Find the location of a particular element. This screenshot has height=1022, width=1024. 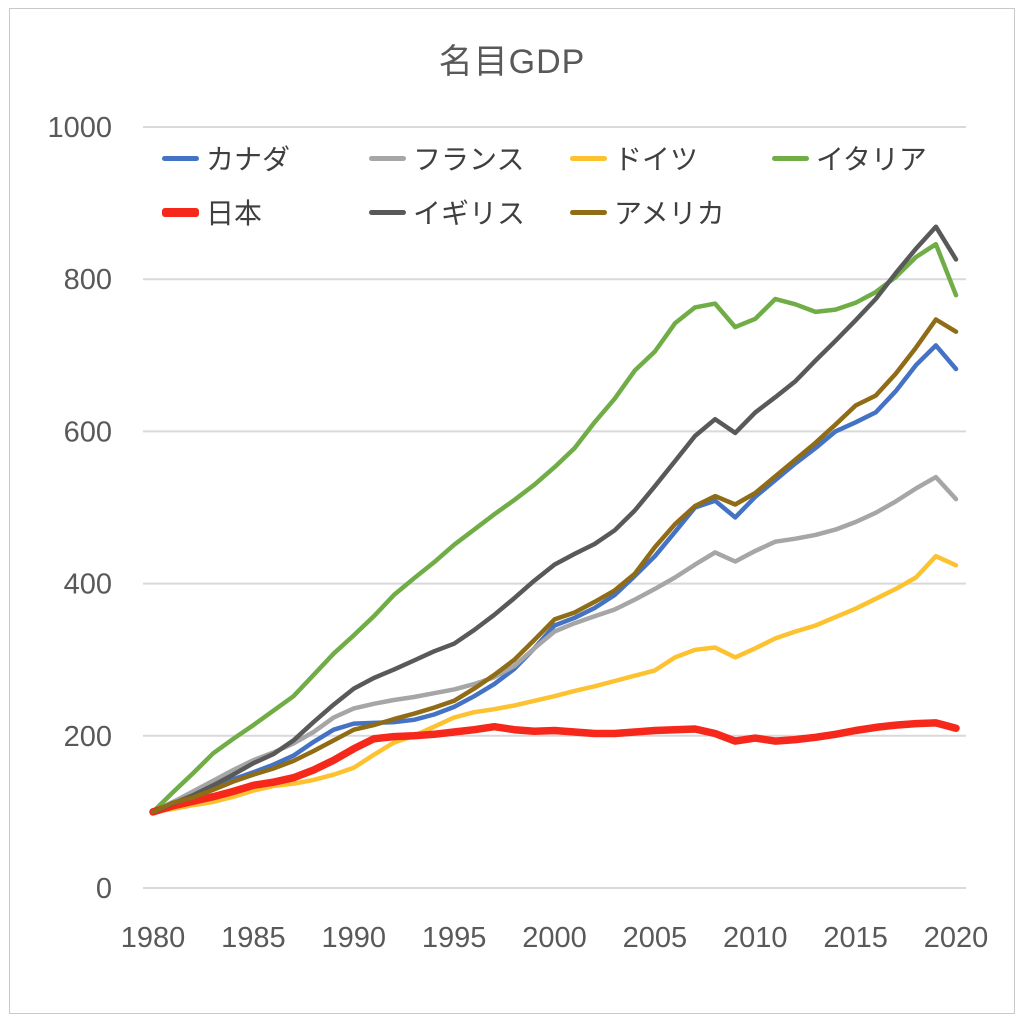

legend-swatch-italy is located at coordinates (790, 158).